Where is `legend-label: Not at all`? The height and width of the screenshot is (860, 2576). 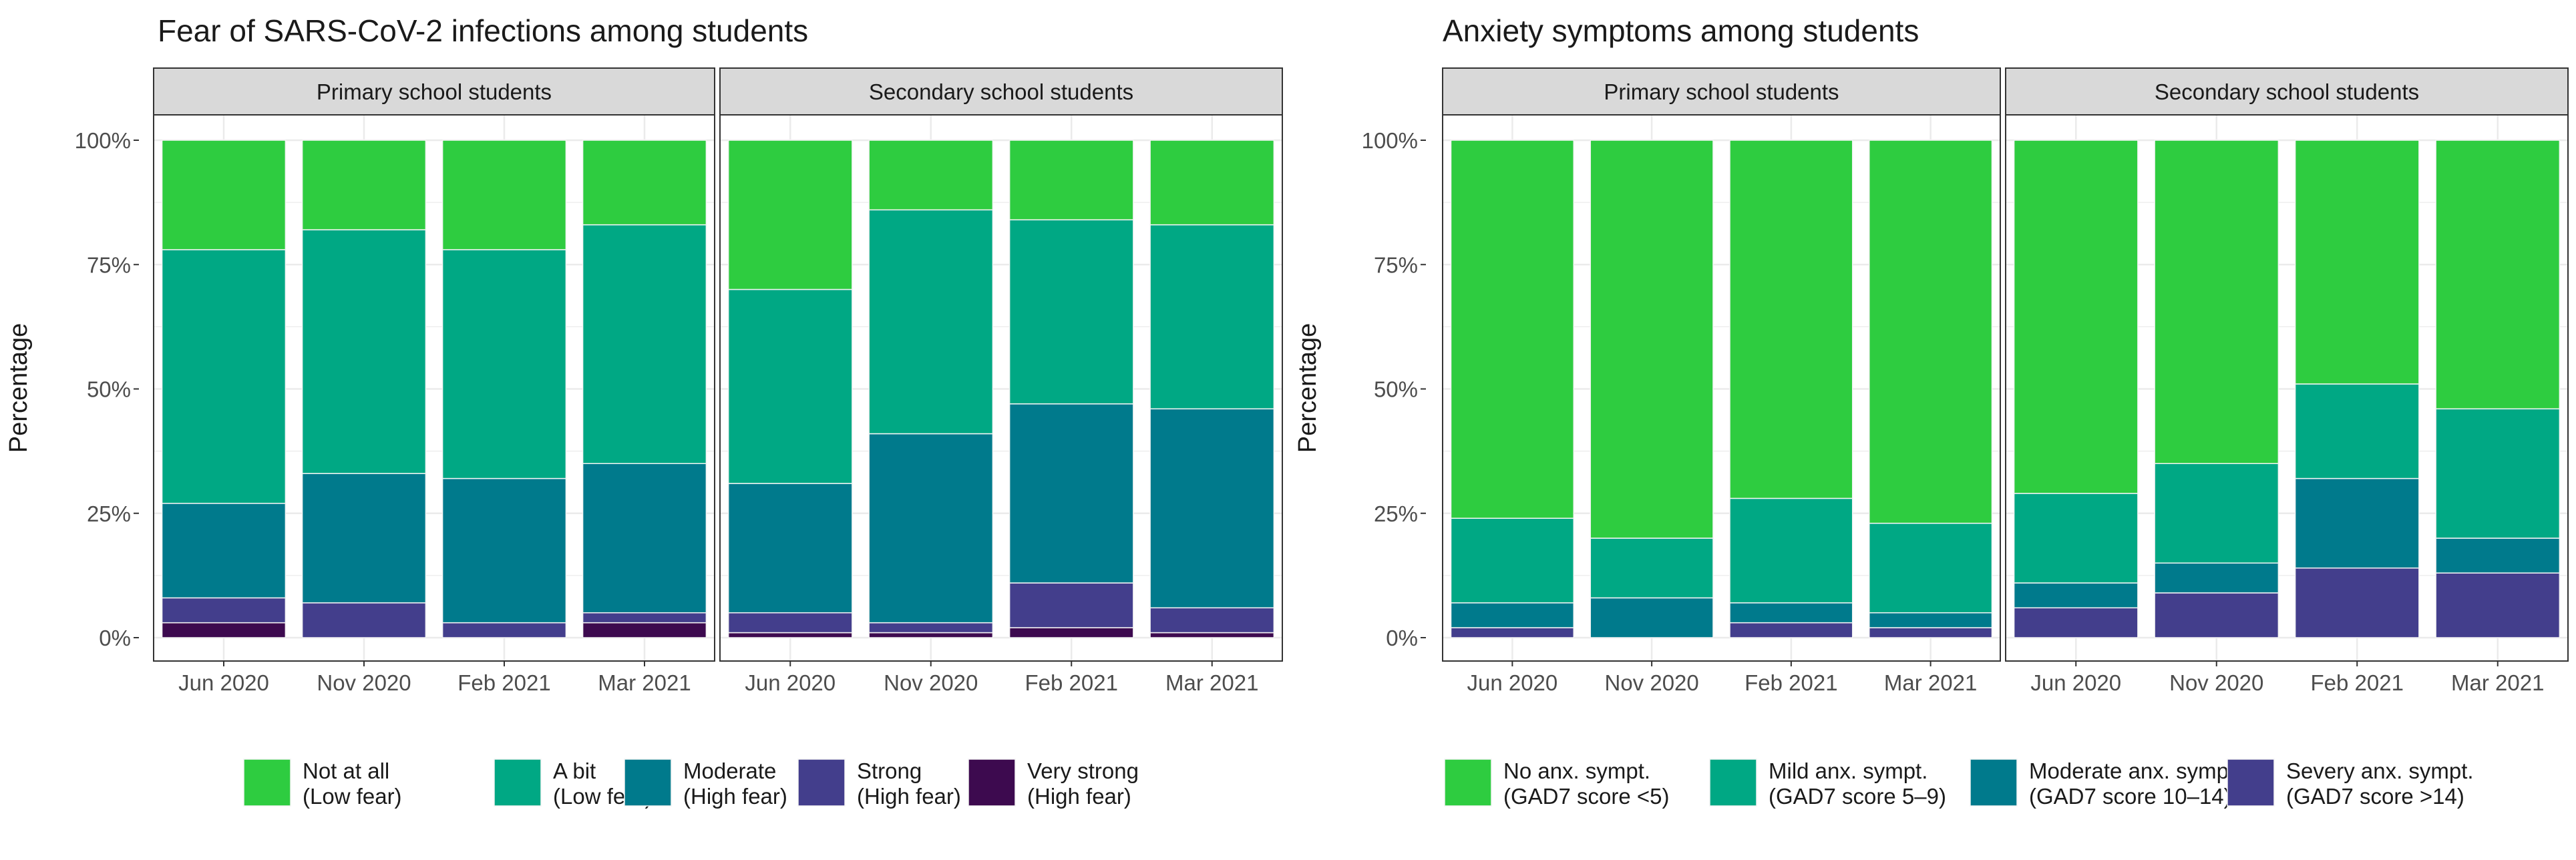
legend-label: Not at all is located at coordinates (346, 771).